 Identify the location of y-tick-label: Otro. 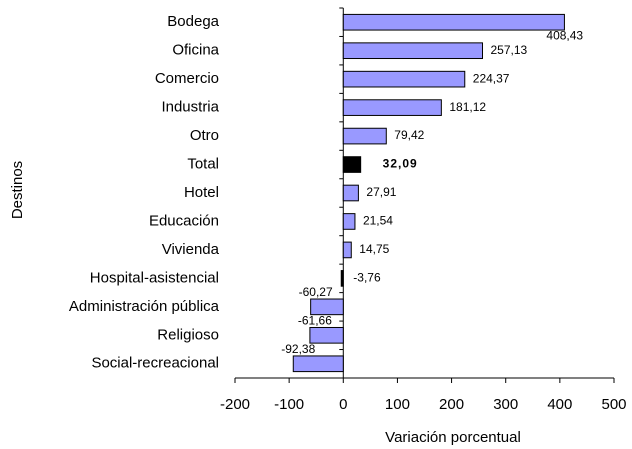
(204, 135).